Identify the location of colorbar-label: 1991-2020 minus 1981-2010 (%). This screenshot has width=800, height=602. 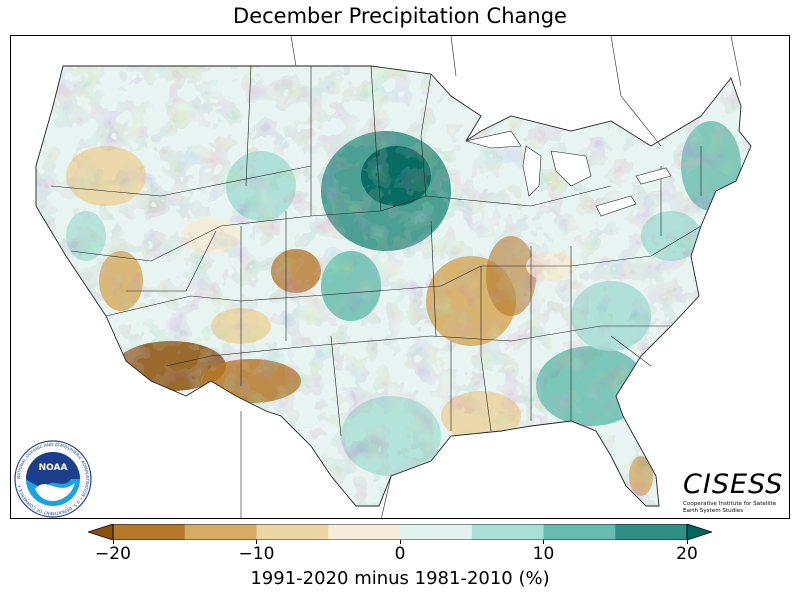
(400, 578).